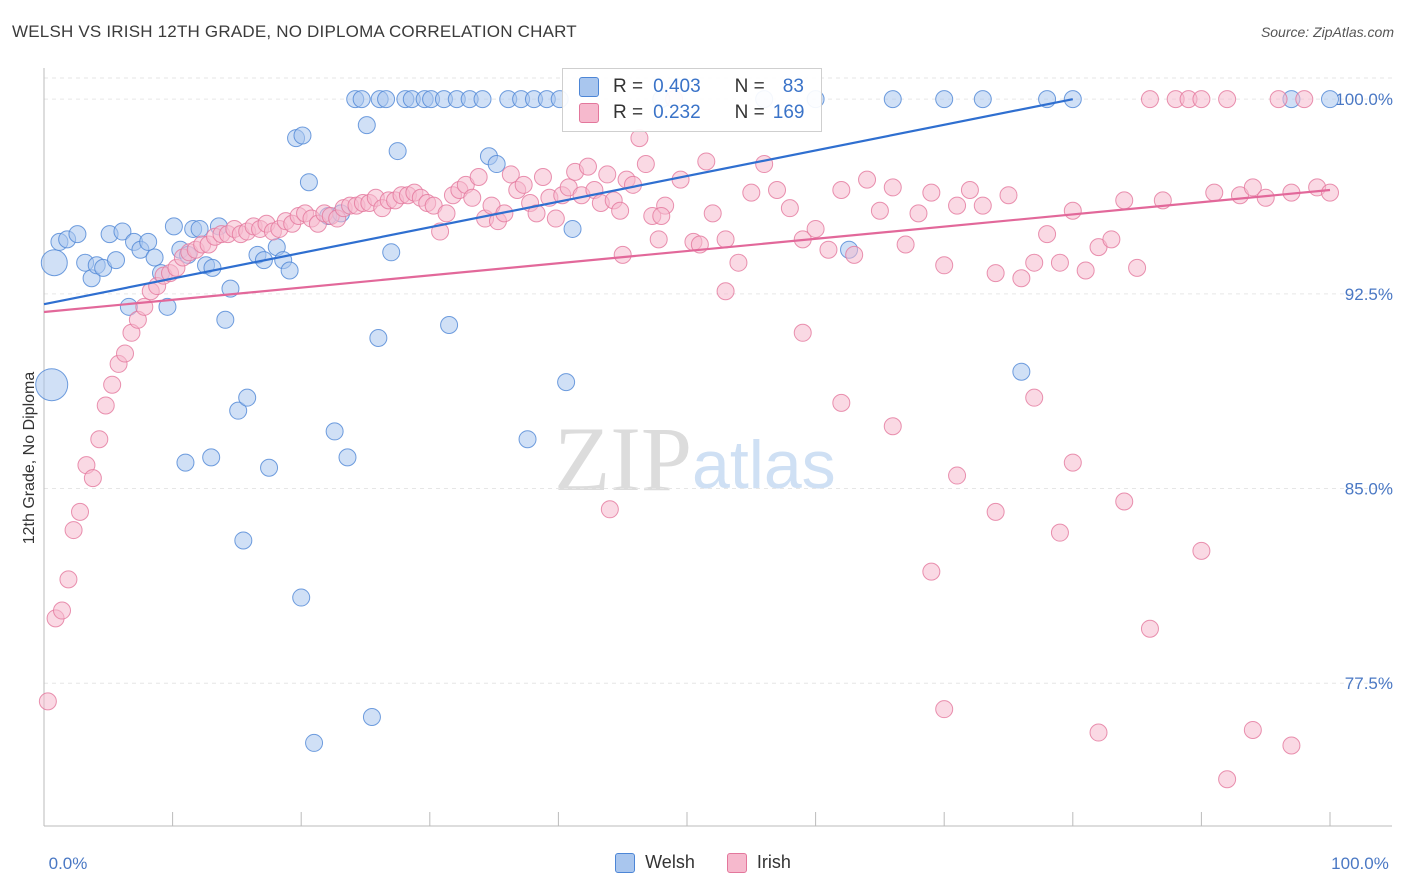  What do you see at coordinates (764, 465) in the screenshot?
I see `watermark-atlas: atlas` at bounding box center [764, 465].